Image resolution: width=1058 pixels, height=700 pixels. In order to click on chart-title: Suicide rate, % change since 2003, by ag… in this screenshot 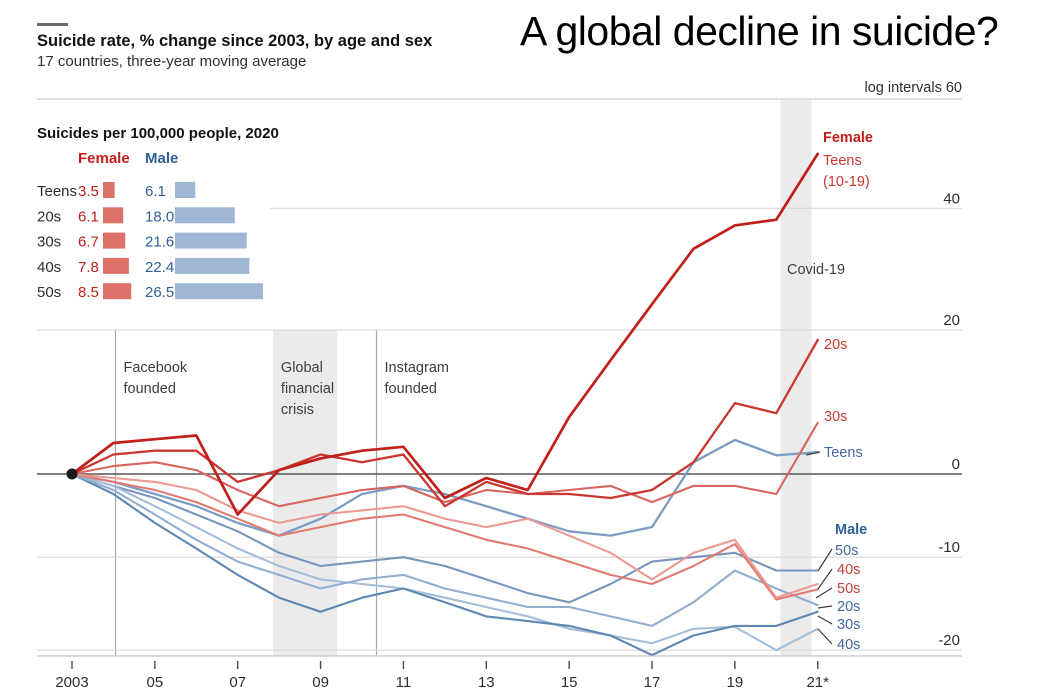, I will do `click(235, 41)`.